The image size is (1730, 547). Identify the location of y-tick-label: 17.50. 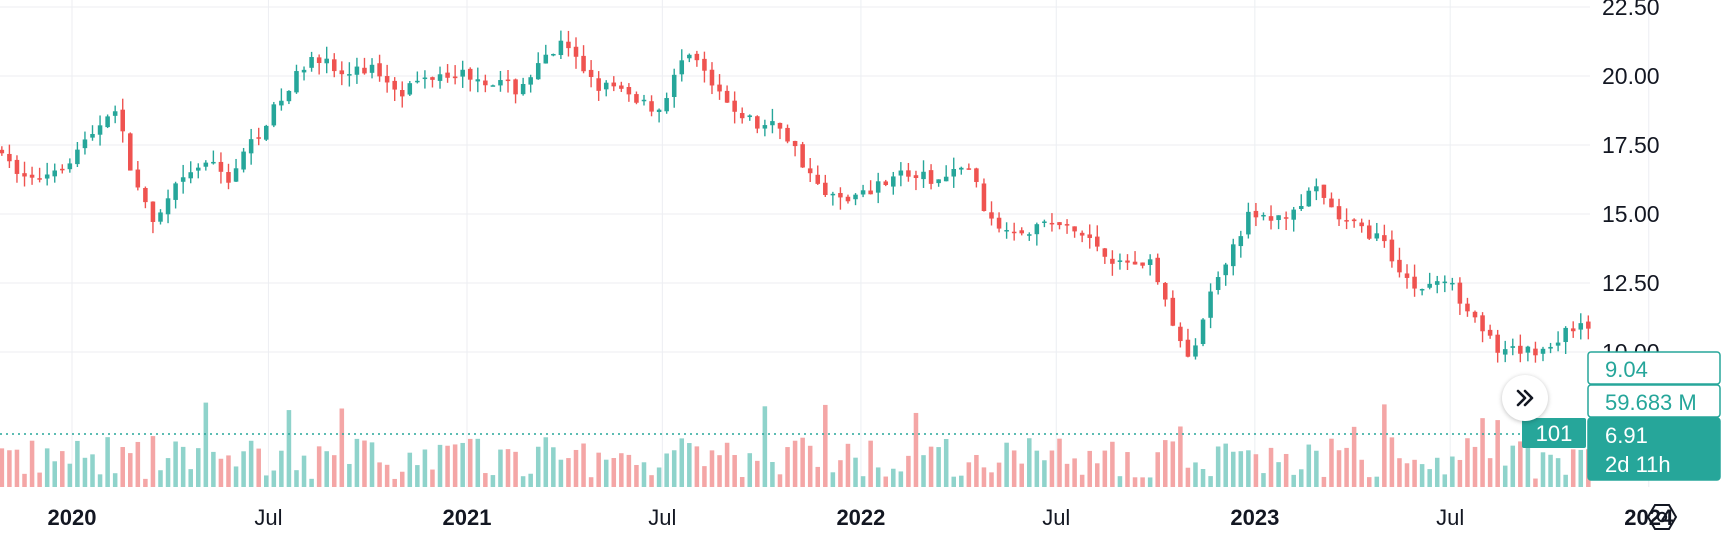
(1631, 145).